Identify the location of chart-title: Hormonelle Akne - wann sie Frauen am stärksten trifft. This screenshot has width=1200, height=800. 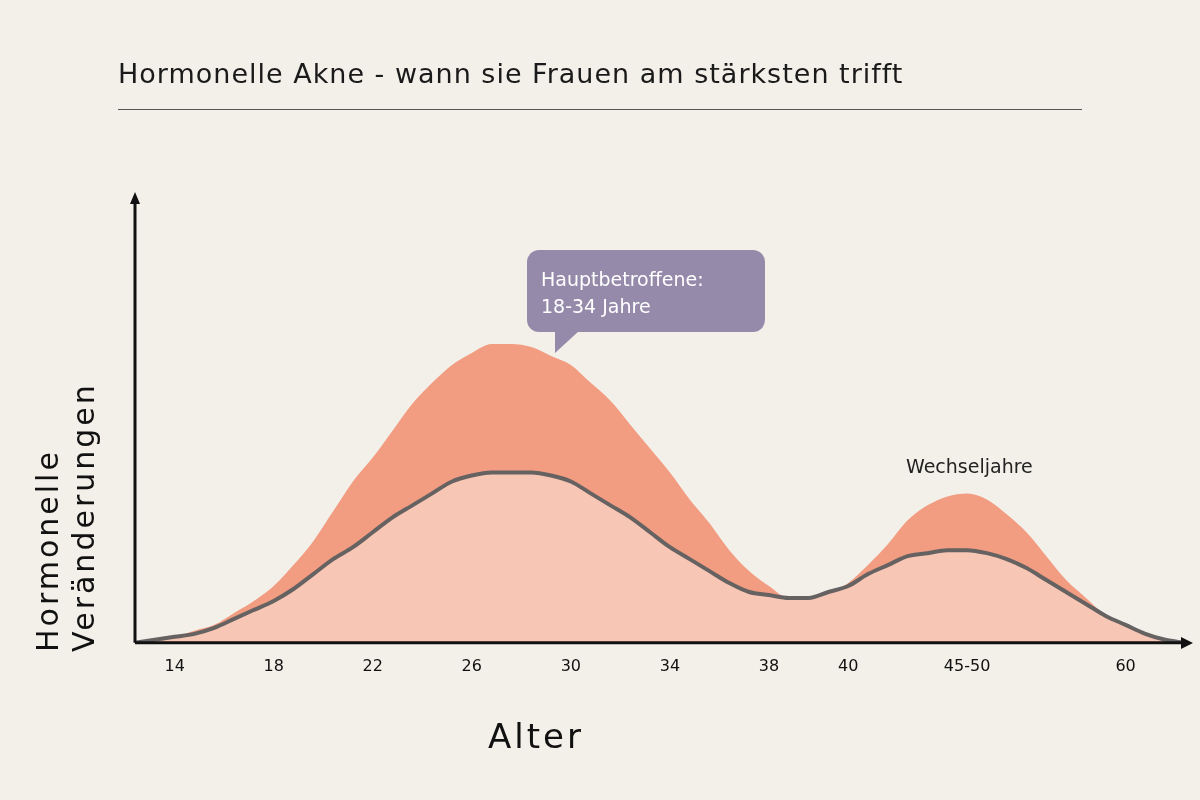
(600, 84).